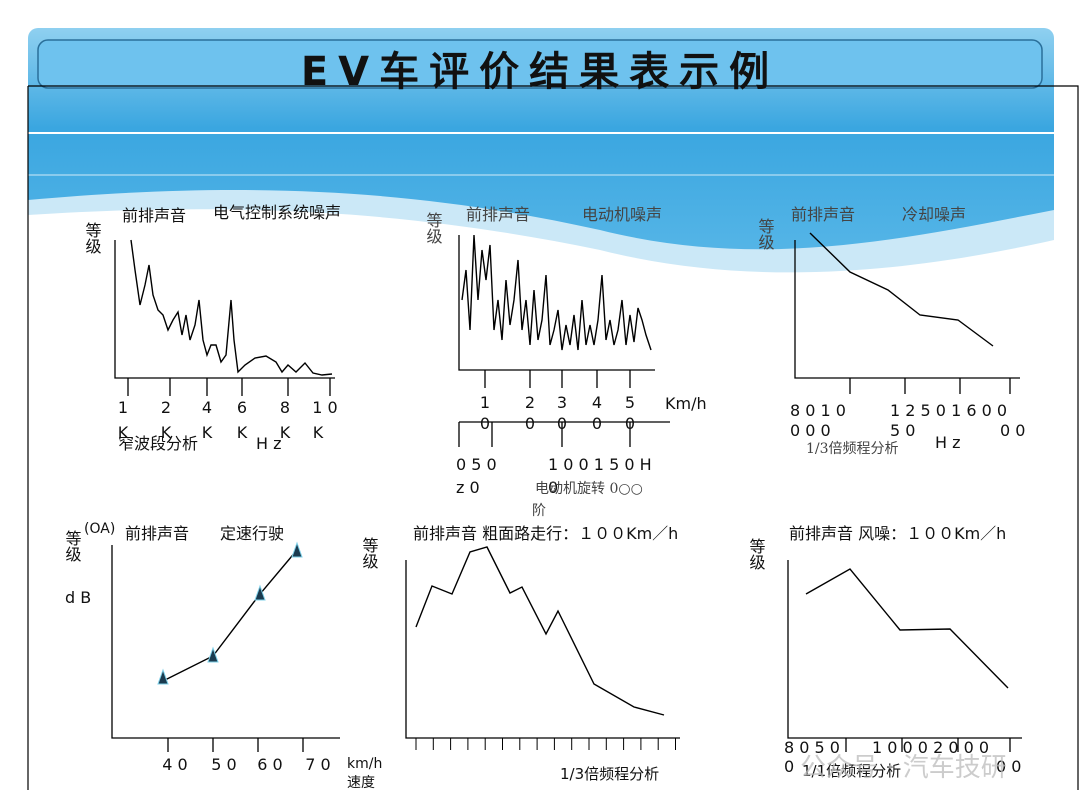 The image size is (1080, 810). I want to click on tick-label: 6, so click(242, 407).